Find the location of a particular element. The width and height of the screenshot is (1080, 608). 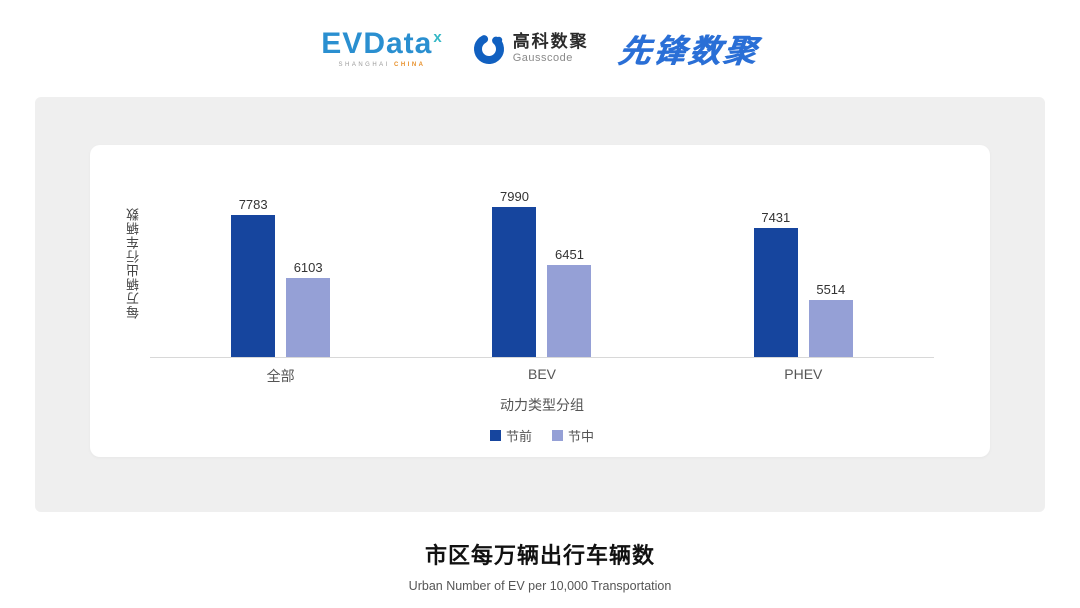

category-label: BEV is located at coordinates (541, 374).